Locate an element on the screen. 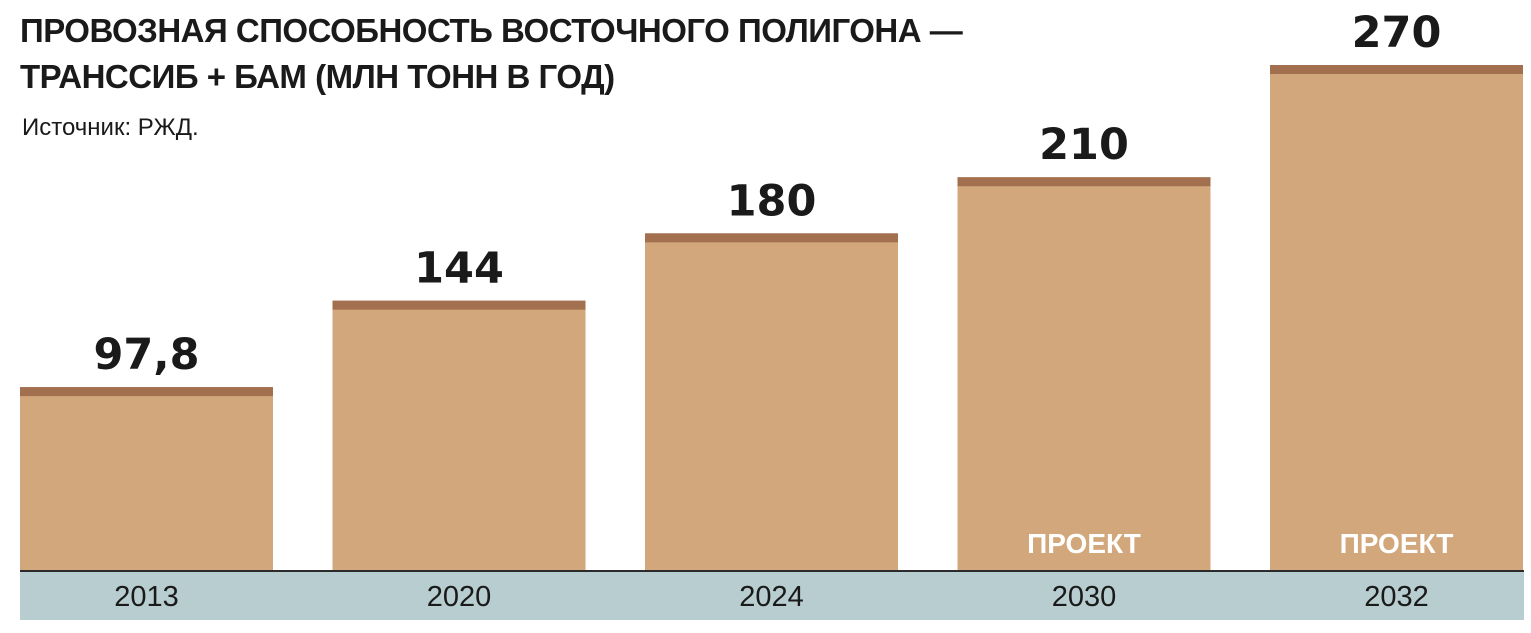 This screenshot has width=1531, height=633. bar-cap-2032 is located at coordinates (1396, 69).